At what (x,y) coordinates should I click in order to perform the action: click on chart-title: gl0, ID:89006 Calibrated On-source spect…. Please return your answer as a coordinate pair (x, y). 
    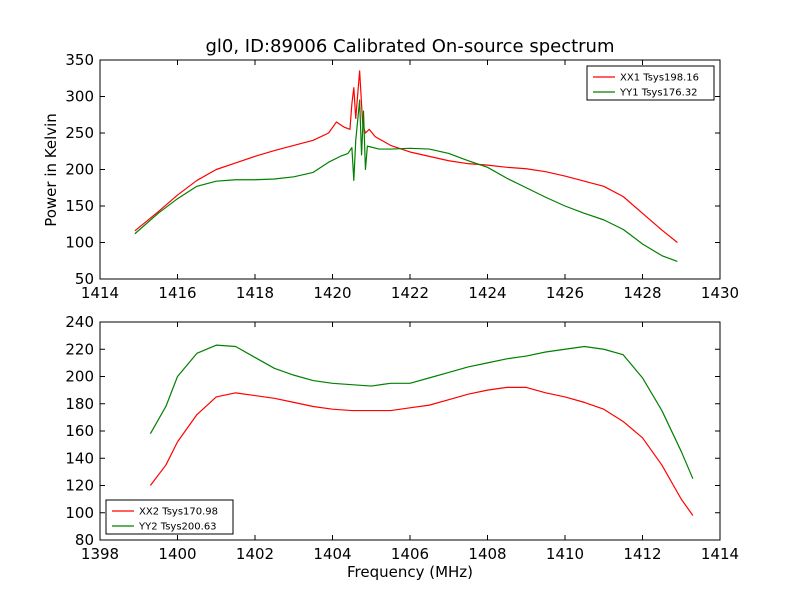
    Looking at the image, I should click on (409, 46).